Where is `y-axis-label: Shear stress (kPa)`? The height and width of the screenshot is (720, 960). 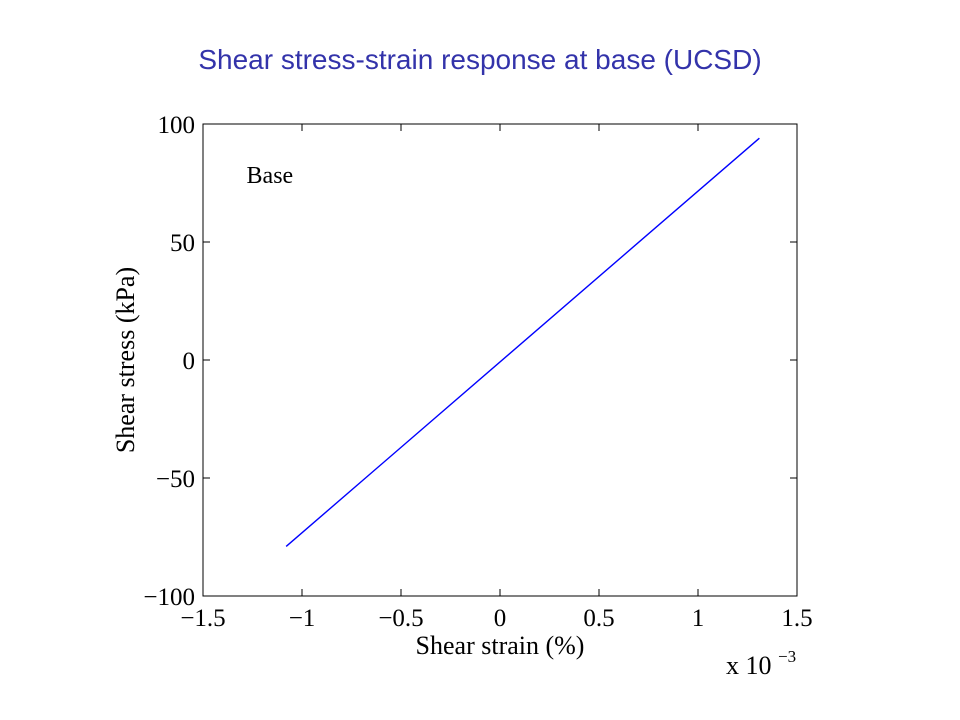 y-axis-label: Shear stress (kPa) is located at coordinates (125, 360).